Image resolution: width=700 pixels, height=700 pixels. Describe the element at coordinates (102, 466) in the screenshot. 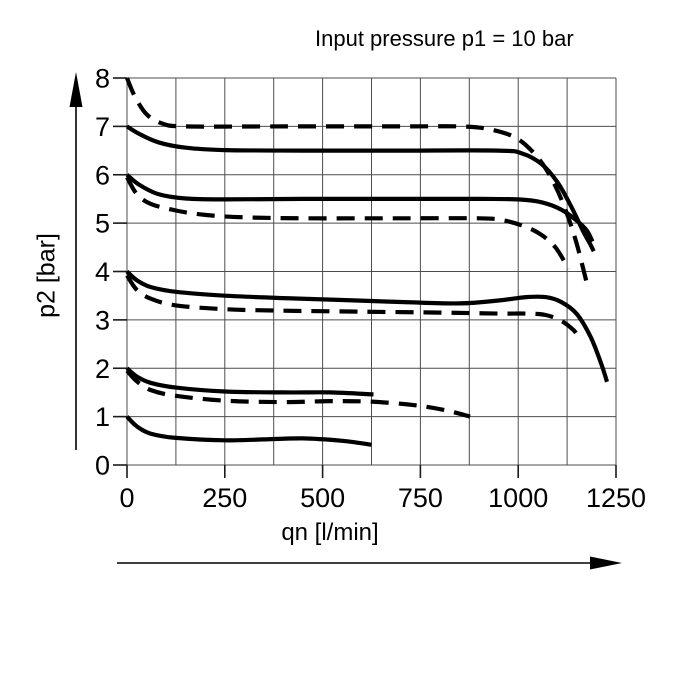

I see `y-tick-label: 0` at that location.